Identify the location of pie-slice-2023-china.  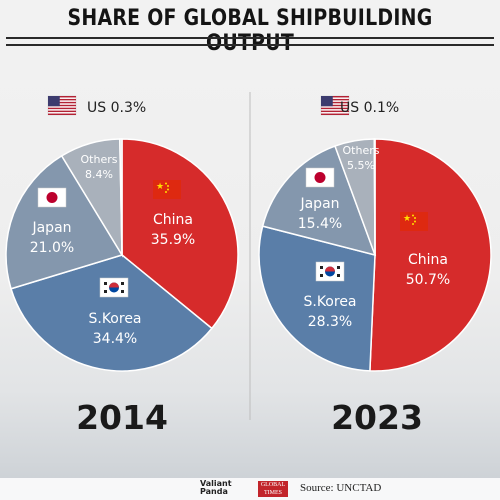
(430, 255).